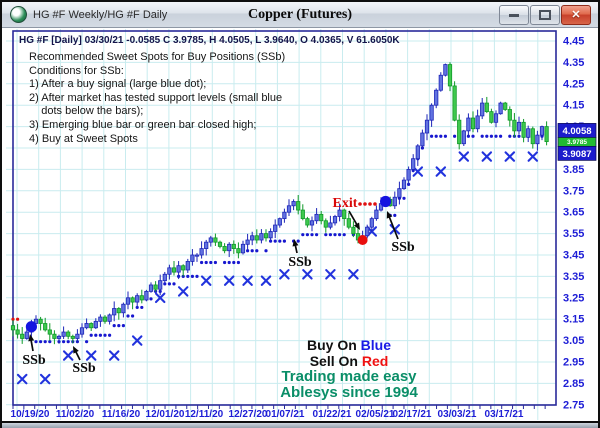 This screenshot has width=600, height=428. What do you see at coordinates (573, 191) in the screenshot?
I see `y-axis-label: 3.75` at bounding box center [573, 191].